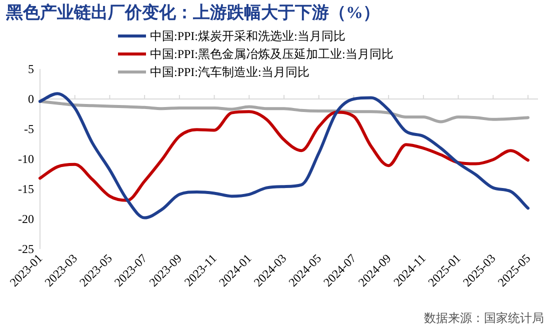 This screenshot has height=330, width=550. Describe the element at coordinates (31, 69) in the screenshot. I see `y-tick-label: 5` at that location.